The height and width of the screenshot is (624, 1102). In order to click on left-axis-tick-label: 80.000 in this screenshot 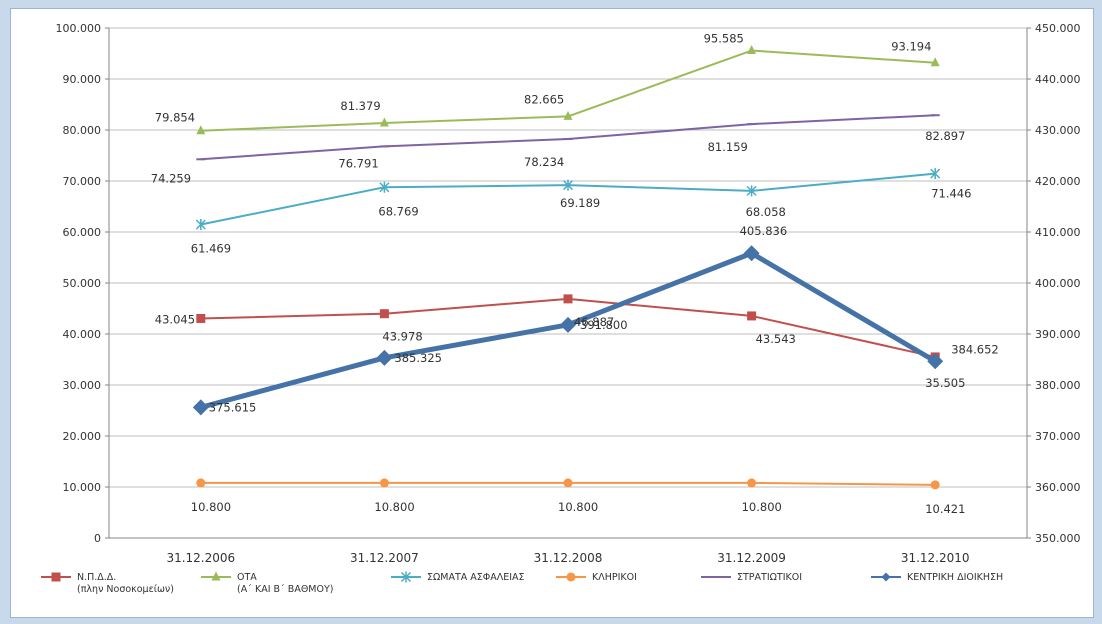, I will do `click(82, 130)`.